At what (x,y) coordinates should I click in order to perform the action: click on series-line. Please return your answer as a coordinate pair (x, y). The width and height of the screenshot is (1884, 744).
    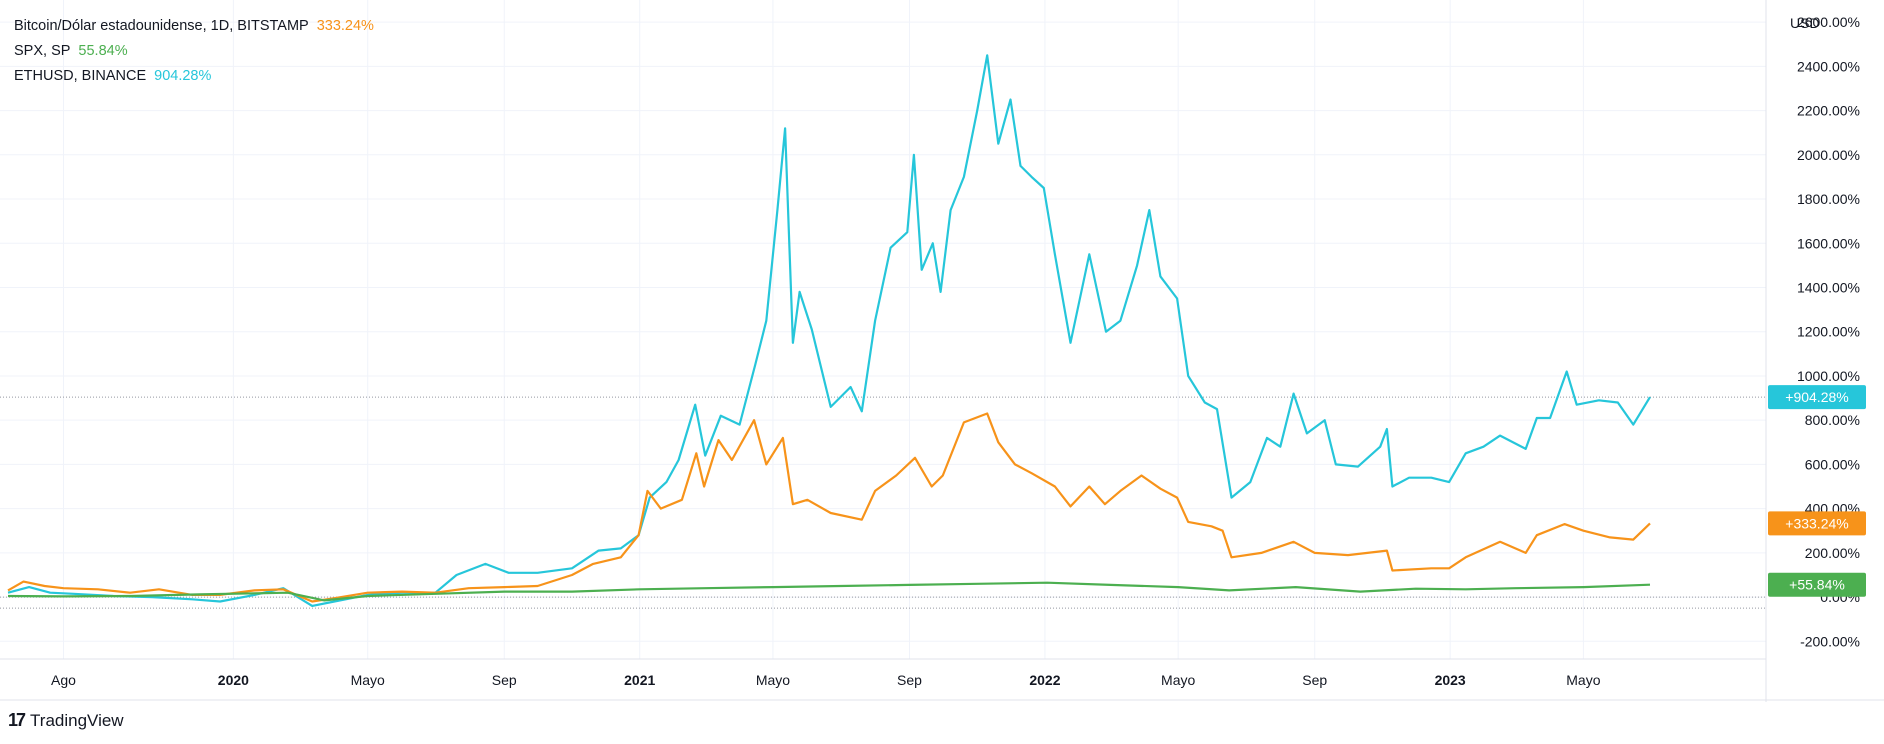
    Looking at the image, I should click on (829, 591).